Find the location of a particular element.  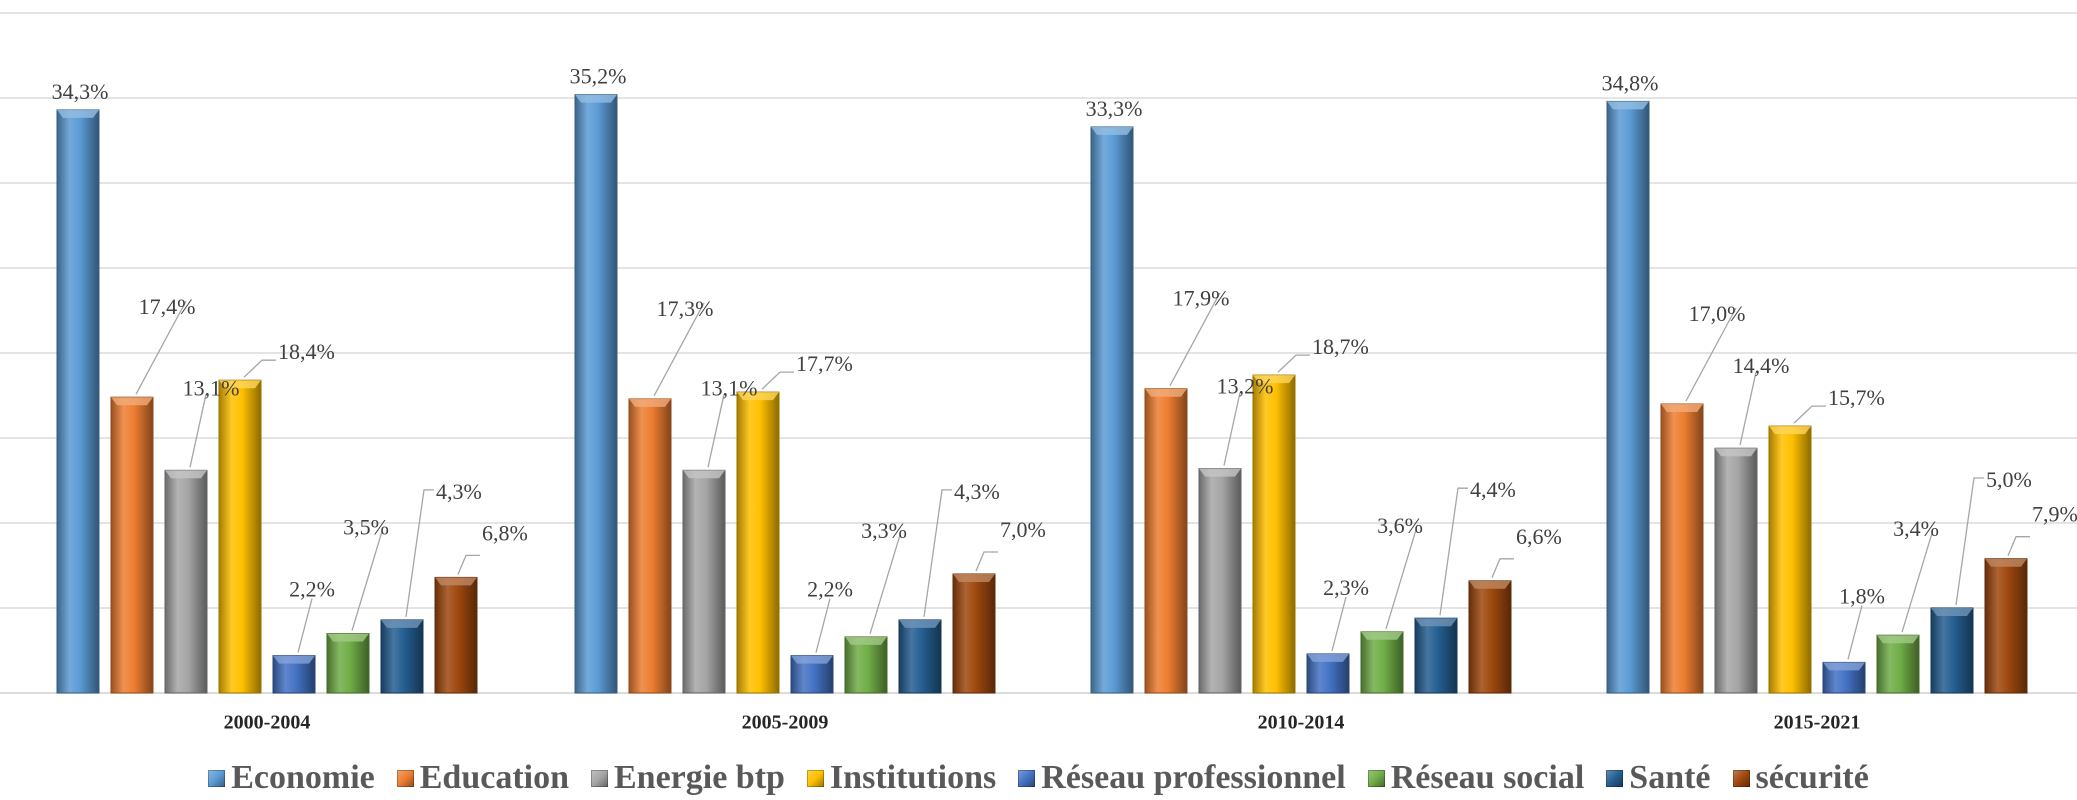

legend-item-education: Education is located at coordinates (482, 778).